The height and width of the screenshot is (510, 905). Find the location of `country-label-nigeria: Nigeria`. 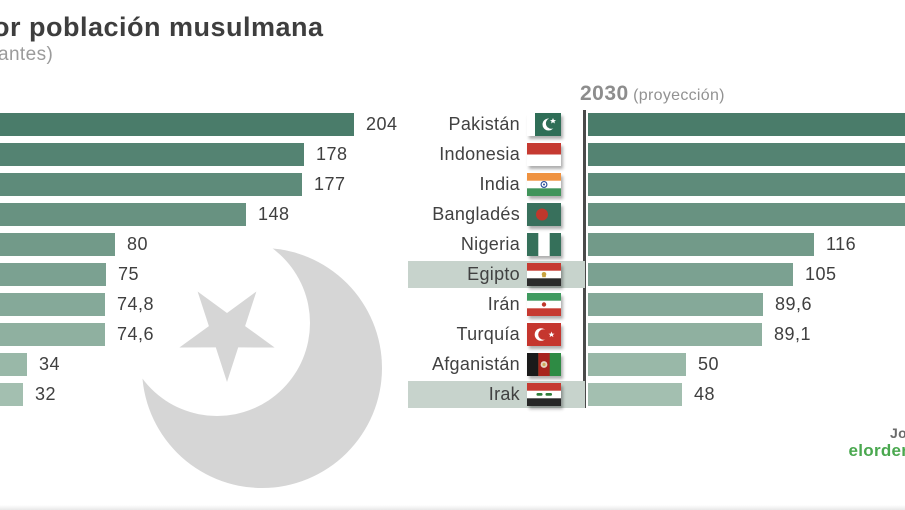

country-label-nigeria: Nigeria is located at coordinates (490, 244).